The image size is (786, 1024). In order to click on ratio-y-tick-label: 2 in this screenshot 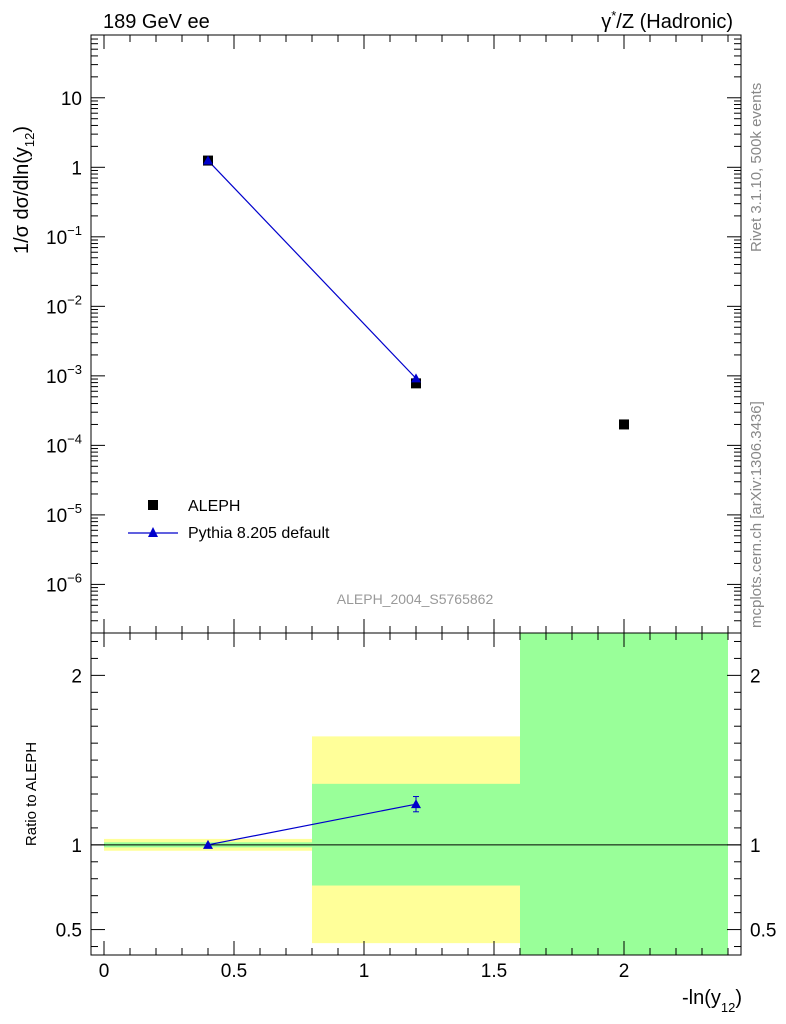, I will do `click(76, 676)`.